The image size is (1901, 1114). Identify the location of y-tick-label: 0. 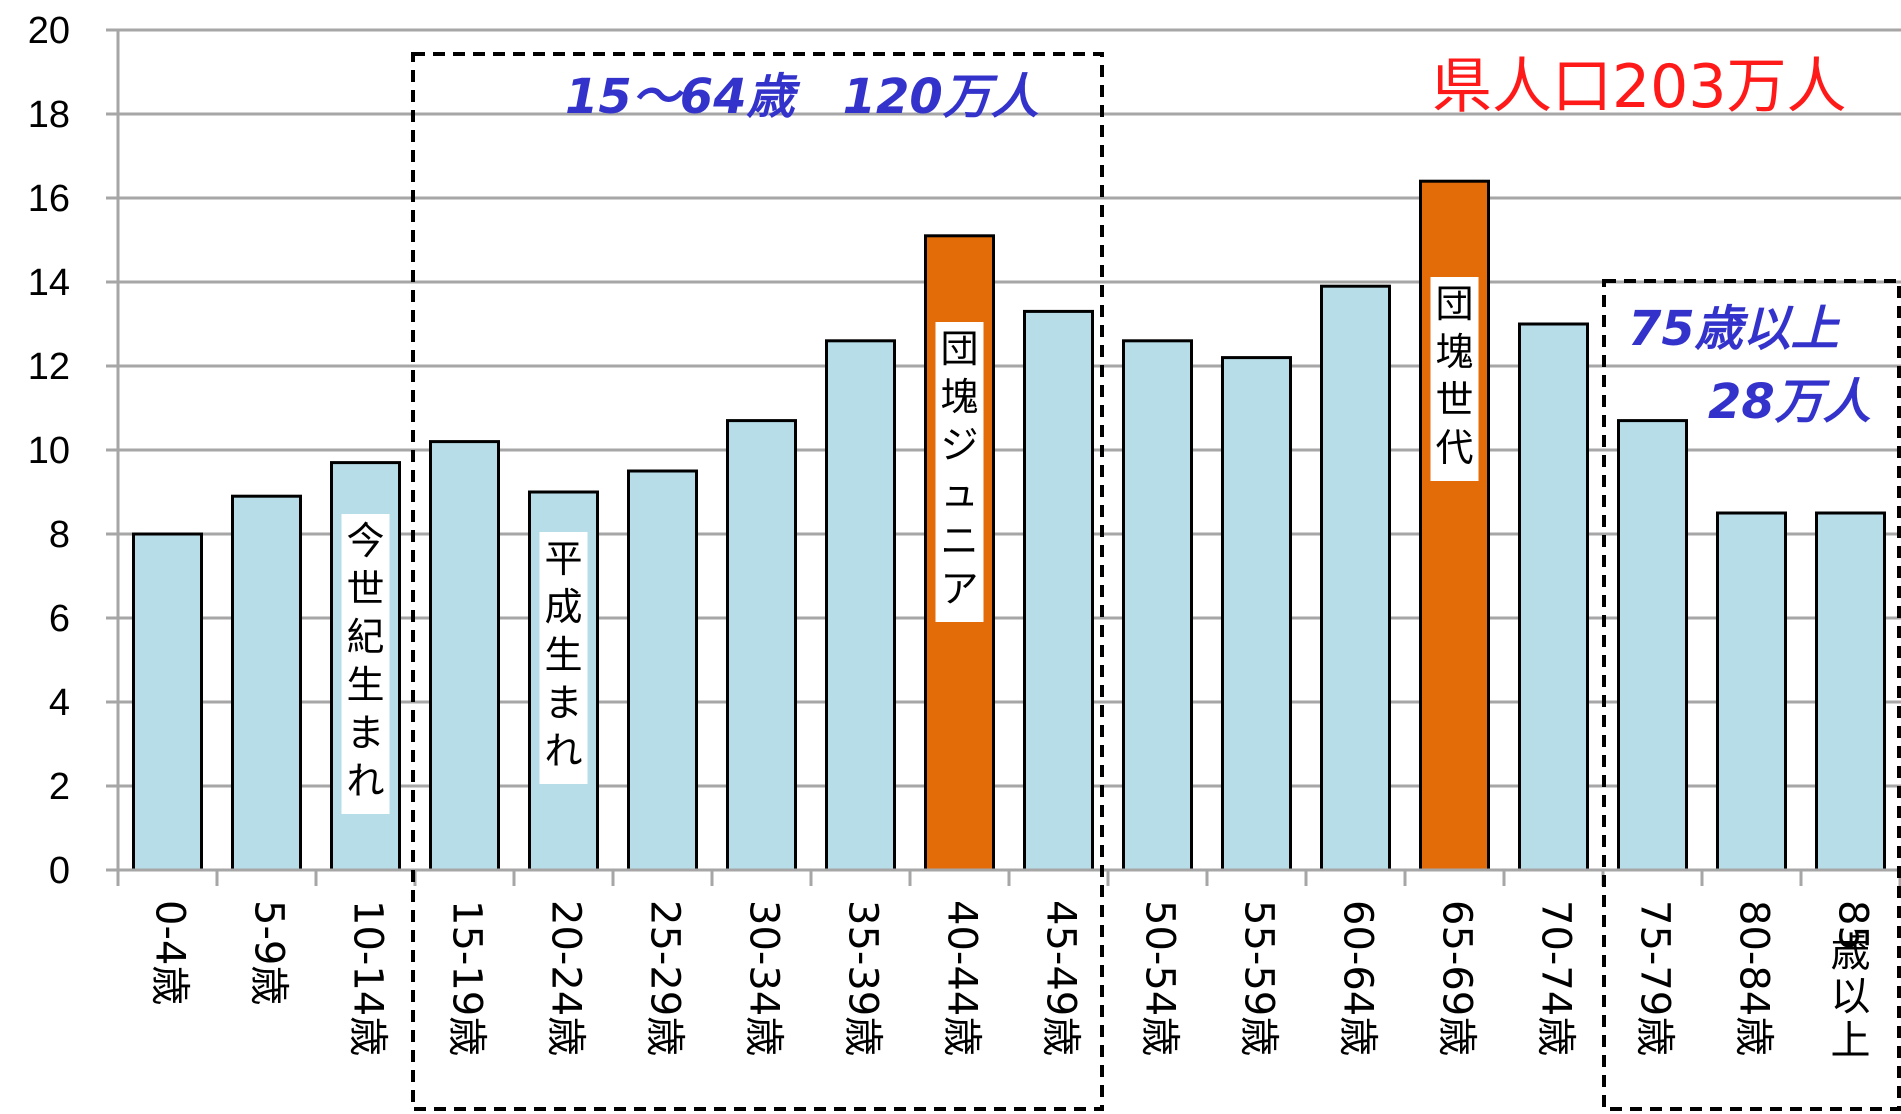
(59, 871).